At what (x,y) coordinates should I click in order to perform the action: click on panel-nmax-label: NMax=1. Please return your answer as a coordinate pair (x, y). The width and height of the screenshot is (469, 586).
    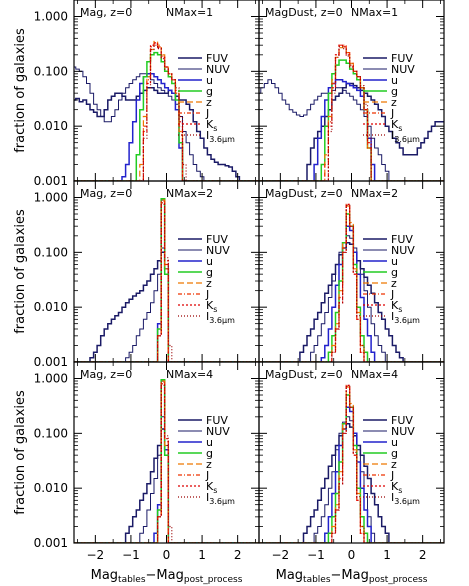
    Looking at the image, I should click on (189, 12).